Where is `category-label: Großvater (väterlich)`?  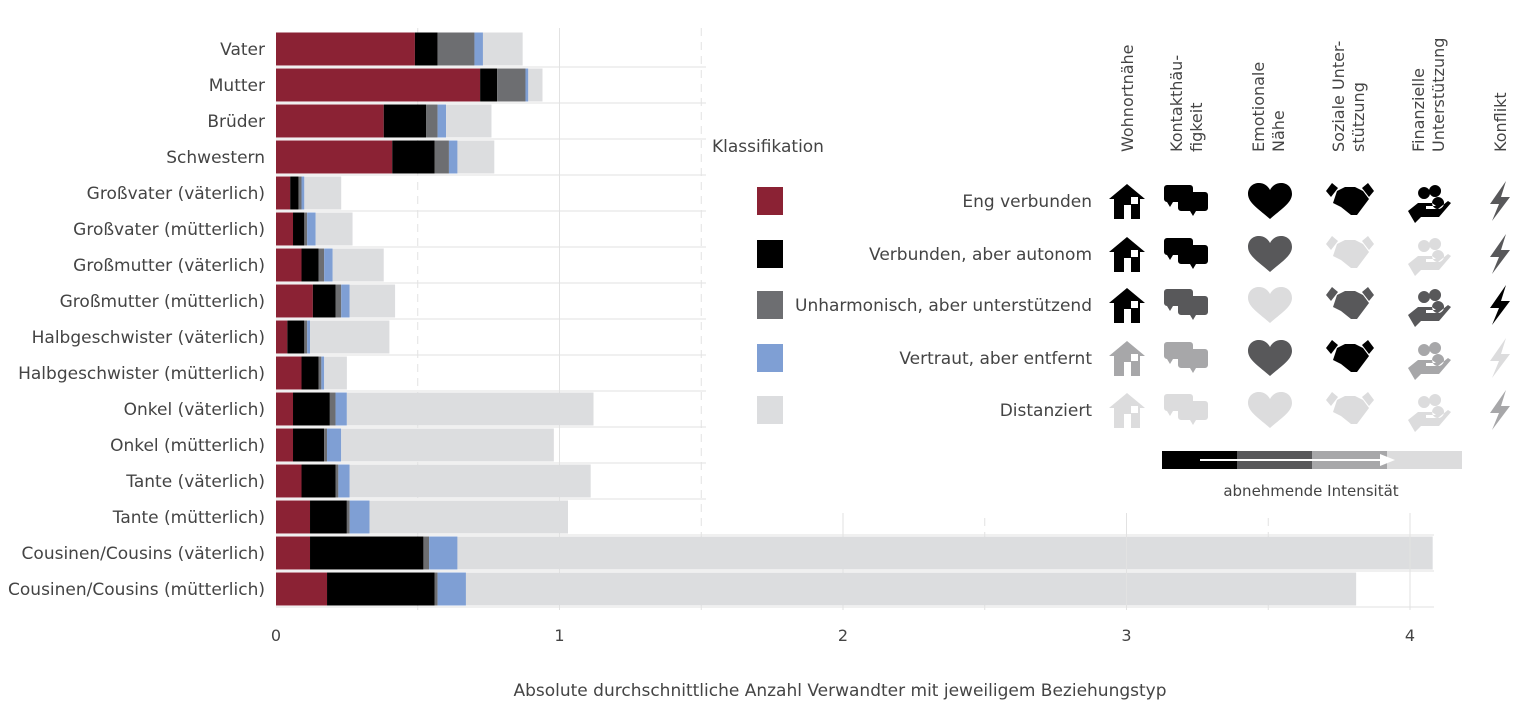 category-label: Großvater (väterlich) is located at coordinates (176, 194).